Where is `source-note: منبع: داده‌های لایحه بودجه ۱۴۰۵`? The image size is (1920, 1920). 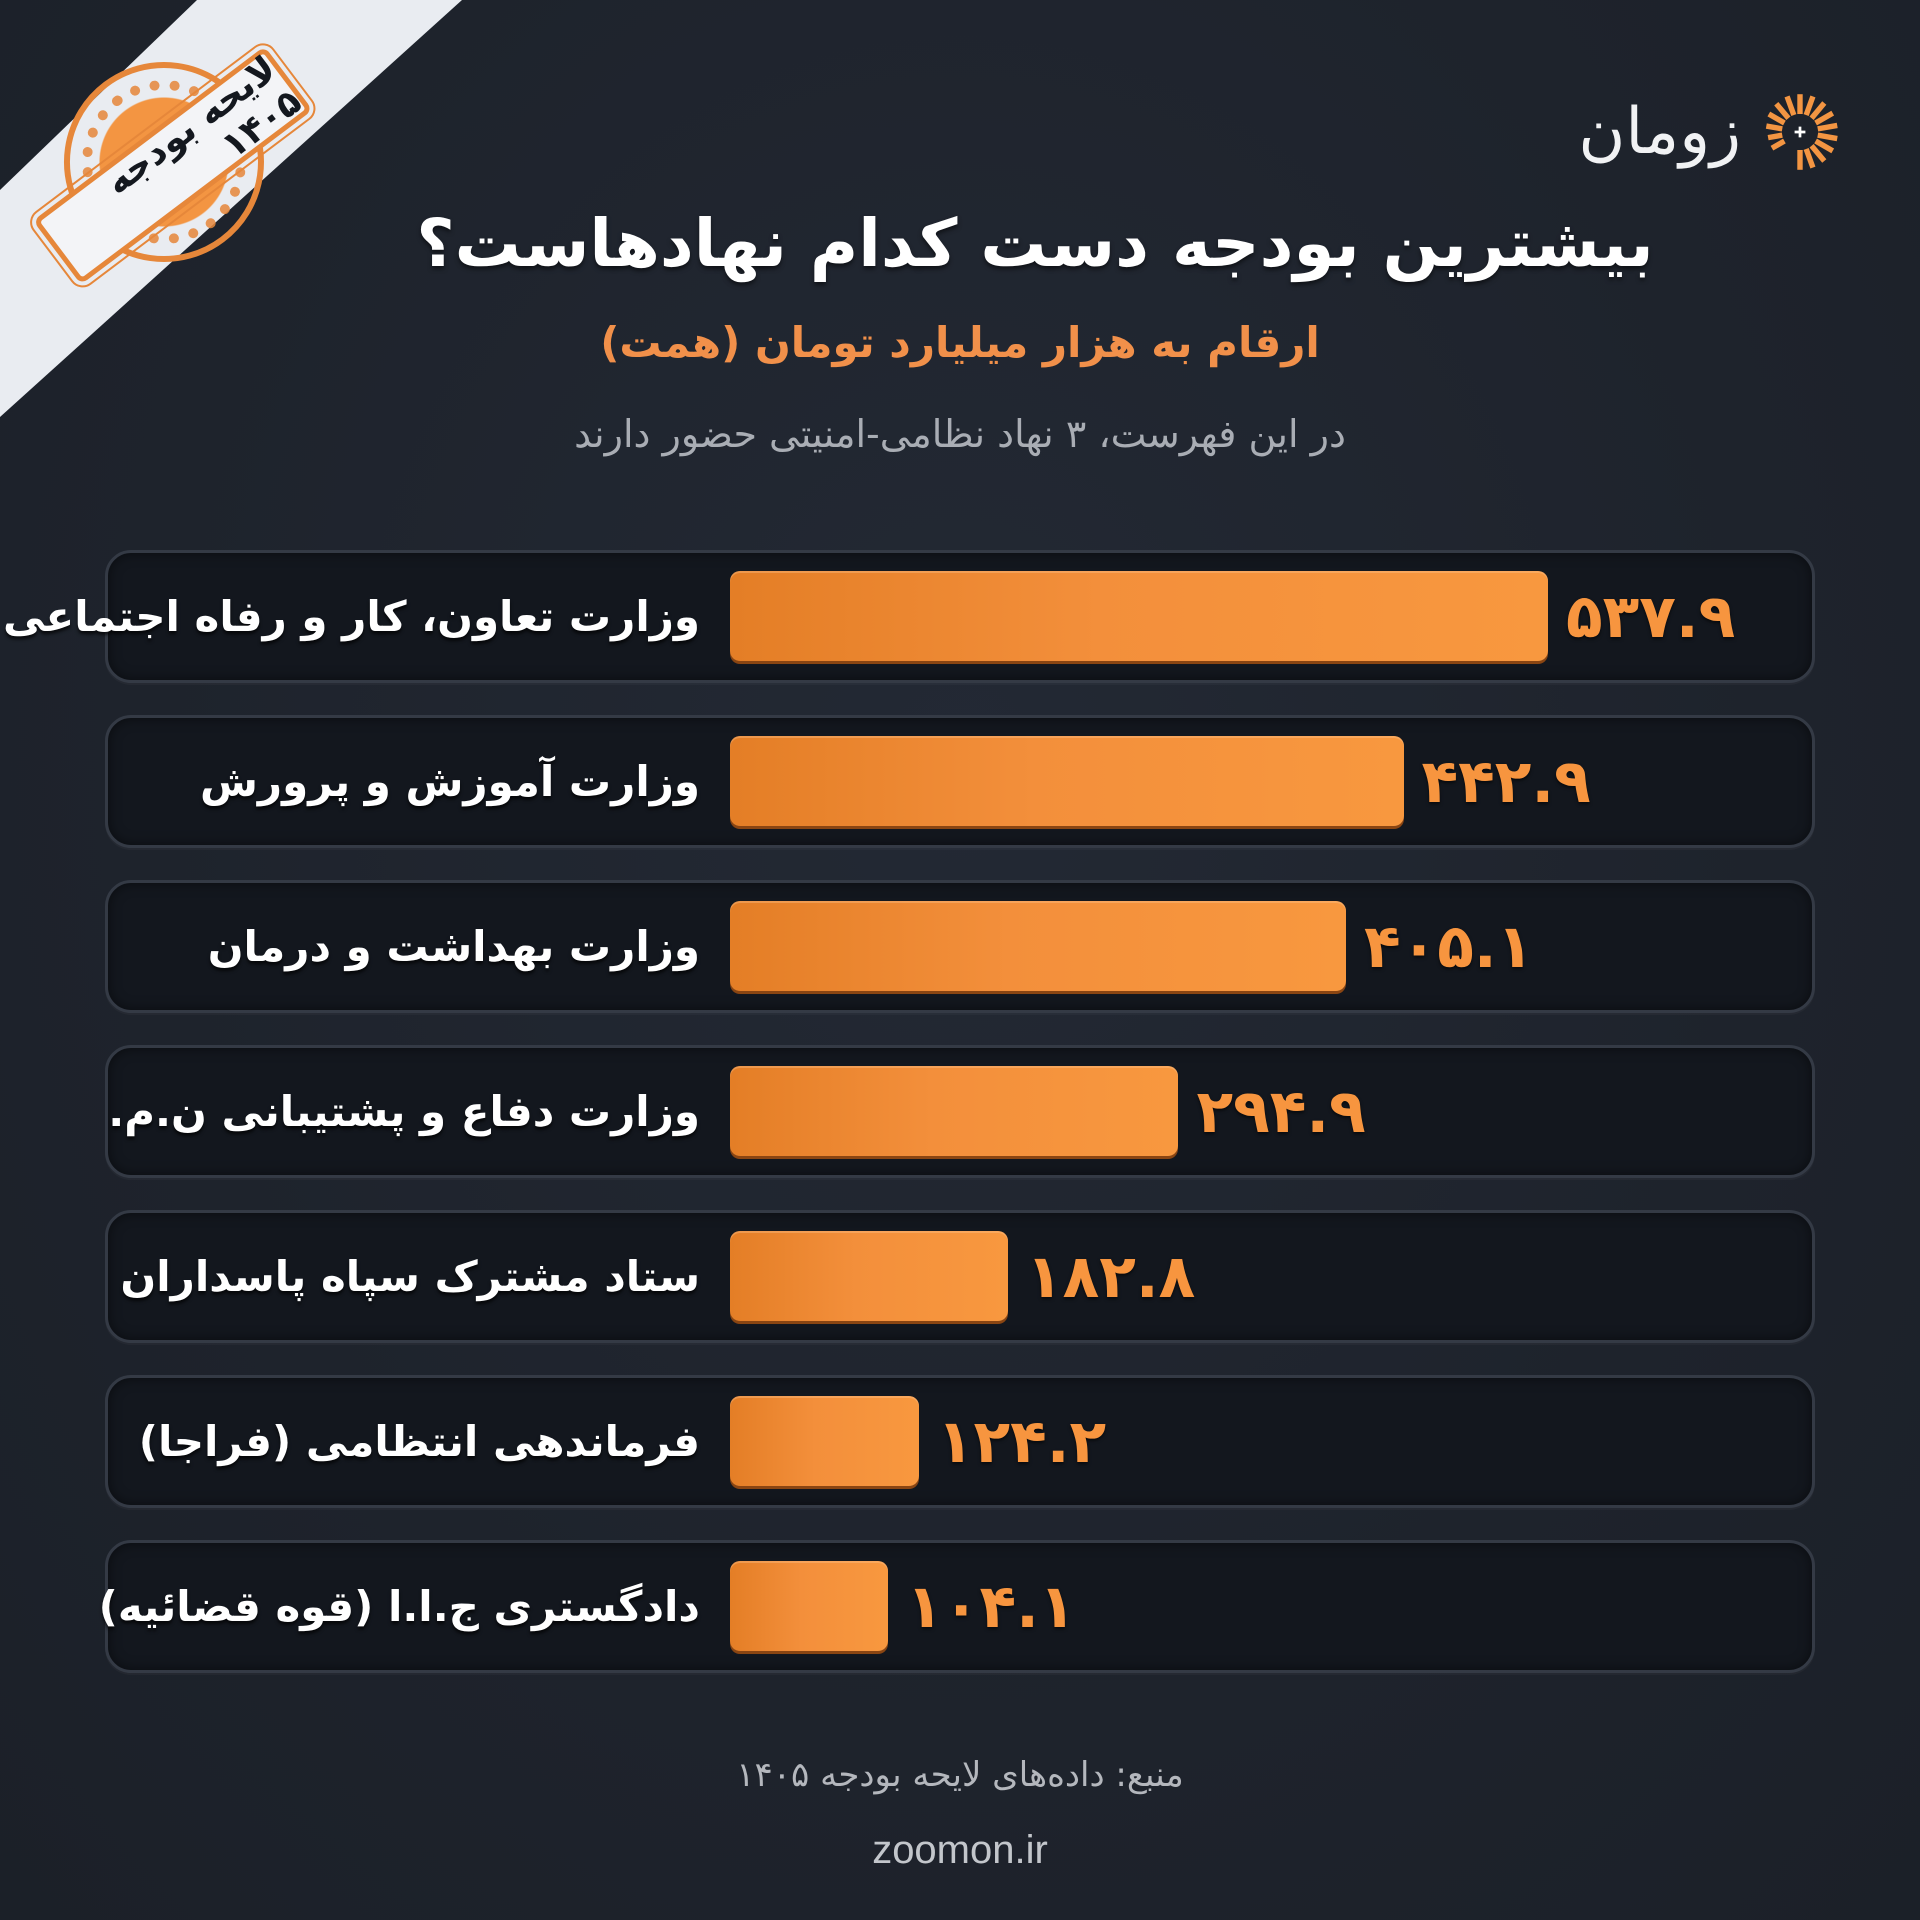
source-note: منبع: داده‌های لایحه بودجه ۱۴۰۵ is located at coordinates (960, 1775).